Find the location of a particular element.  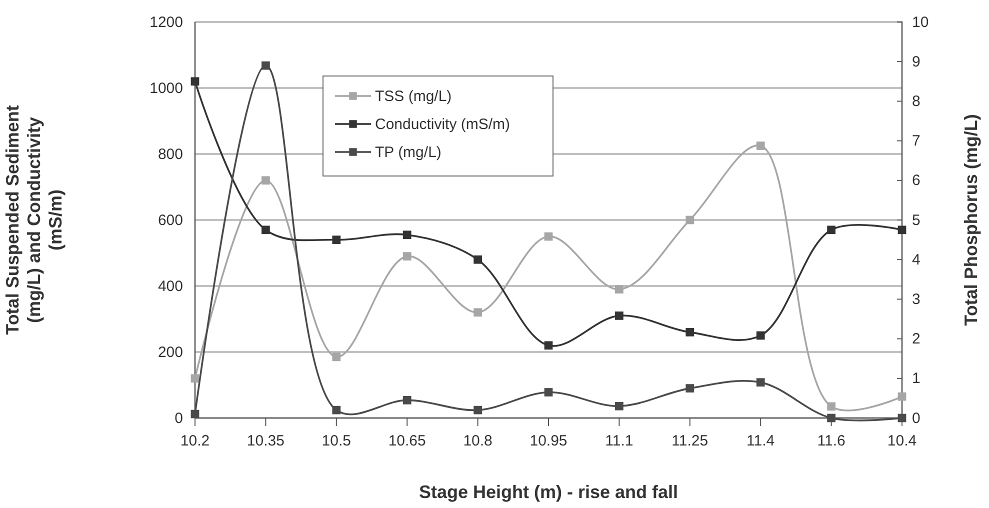

y2-axis-title: Total Phosphorus (mg/L) is located at coordinates (971, 220).